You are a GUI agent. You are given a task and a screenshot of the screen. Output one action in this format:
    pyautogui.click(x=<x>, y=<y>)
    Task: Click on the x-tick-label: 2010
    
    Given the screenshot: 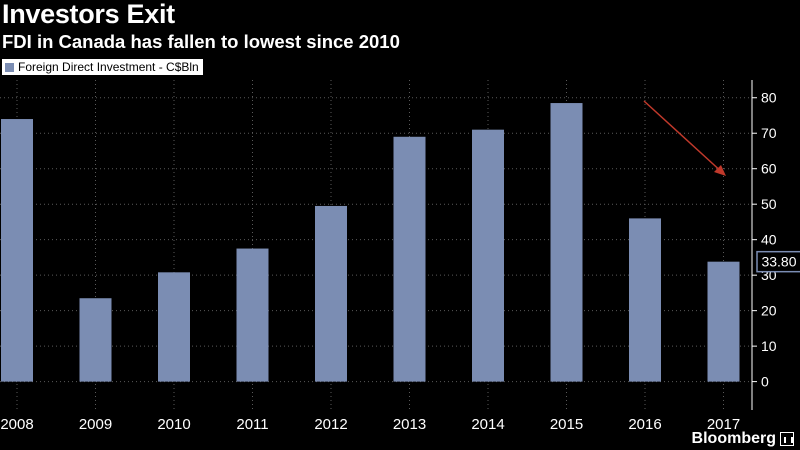 What is the action you would take?
    pyautogui.click(x=173, y=424)
    